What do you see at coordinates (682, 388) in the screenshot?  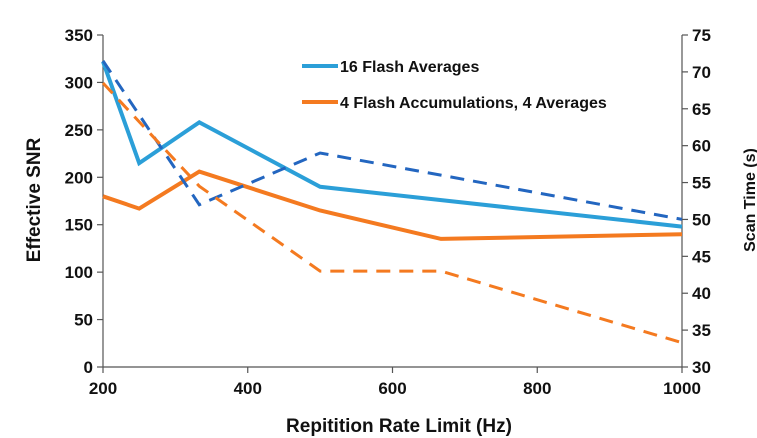 I see `bottom-tick-label: 1000` at bounding box center [682, 388].